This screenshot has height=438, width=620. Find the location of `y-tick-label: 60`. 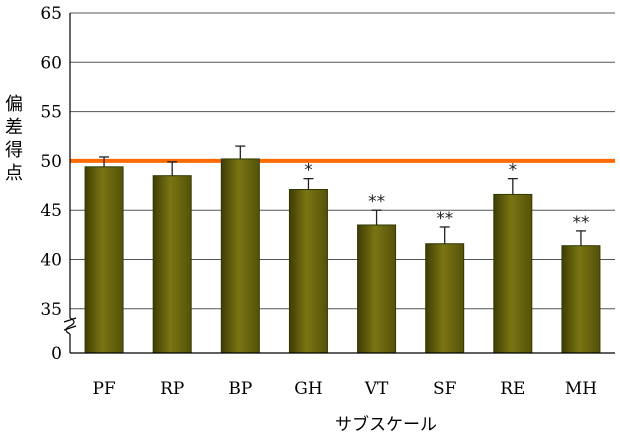

y-tick-label: 60 is located at coordinates (51, 63).